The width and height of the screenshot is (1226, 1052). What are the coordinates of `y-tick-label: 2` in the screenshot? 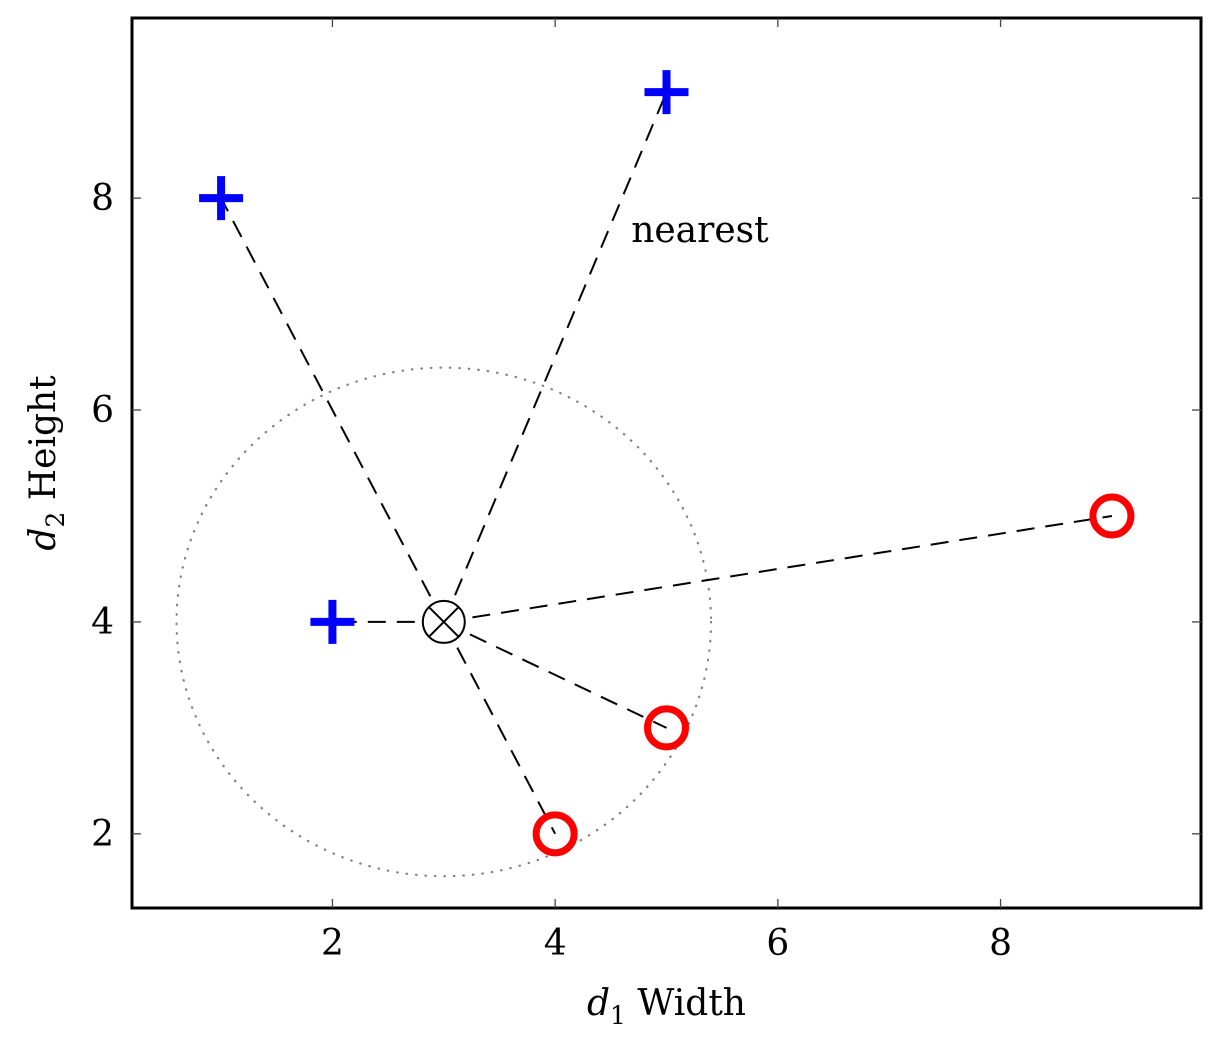 It's located at (102, 834).